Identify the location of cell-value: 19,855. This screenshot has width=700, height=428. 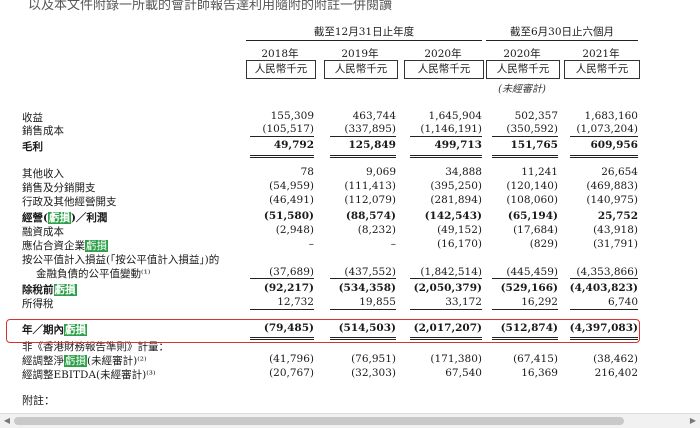
(377, 302).